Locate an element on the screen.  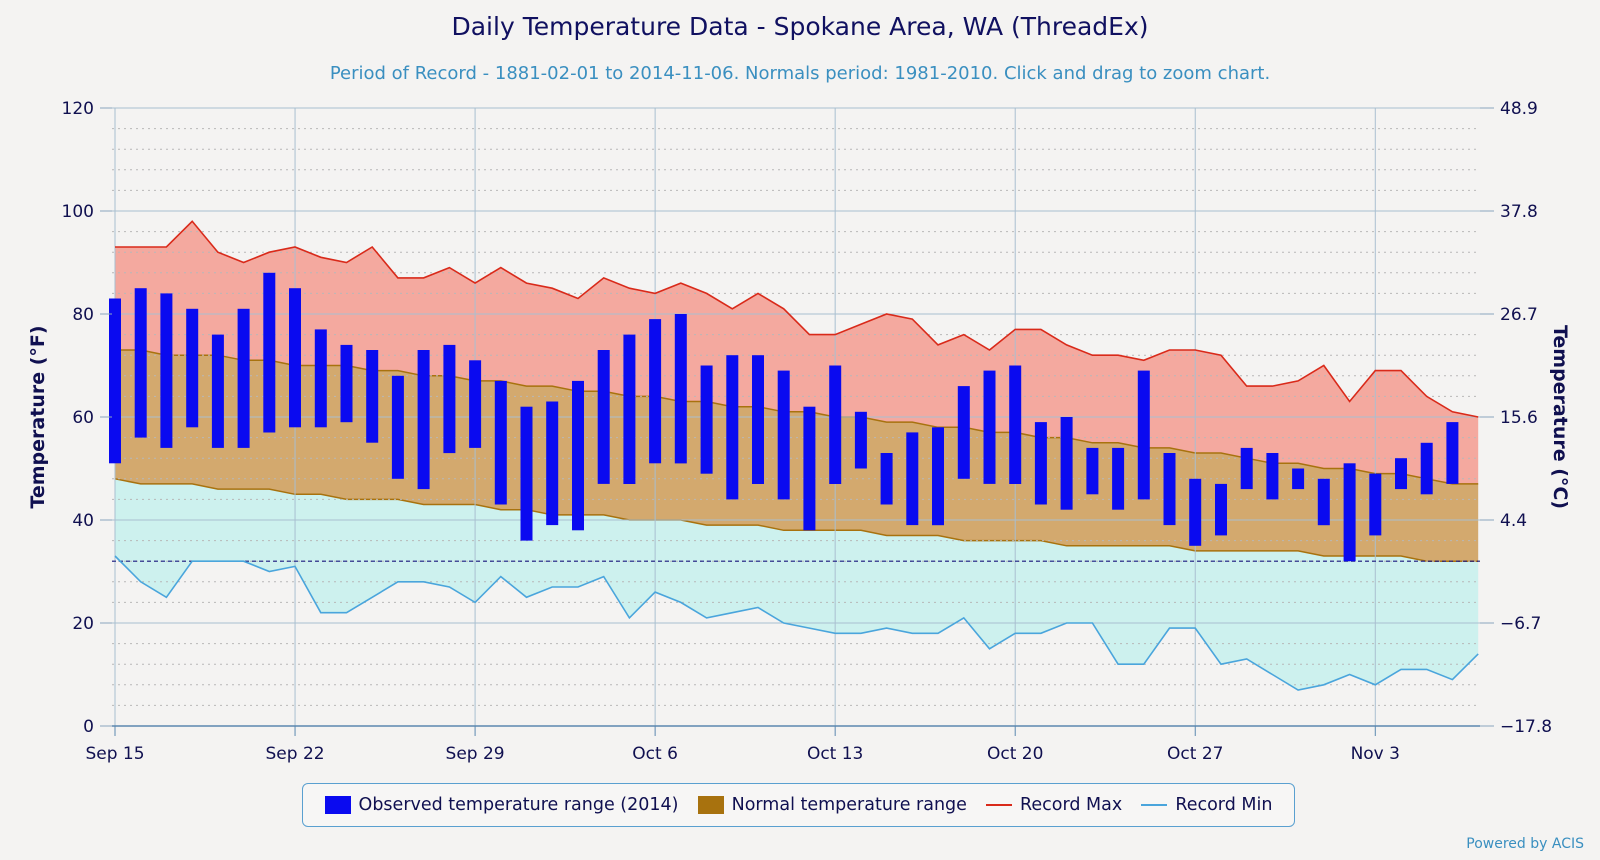
y-tick-label: 20 is located at coordinates (83, 624).